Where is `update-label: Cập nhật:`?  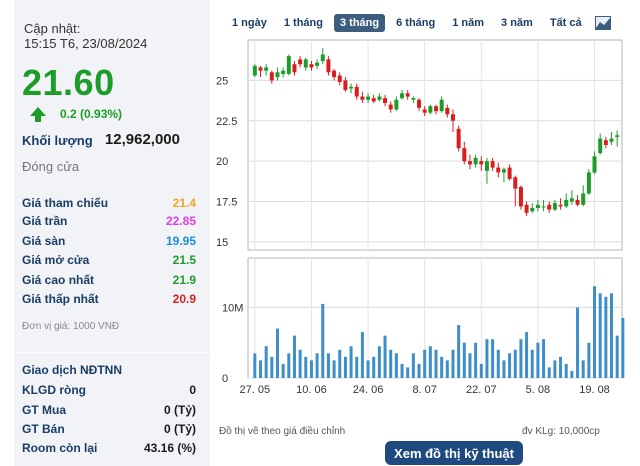
update-label: Cập nhật: is located at coordinates (52, 28).